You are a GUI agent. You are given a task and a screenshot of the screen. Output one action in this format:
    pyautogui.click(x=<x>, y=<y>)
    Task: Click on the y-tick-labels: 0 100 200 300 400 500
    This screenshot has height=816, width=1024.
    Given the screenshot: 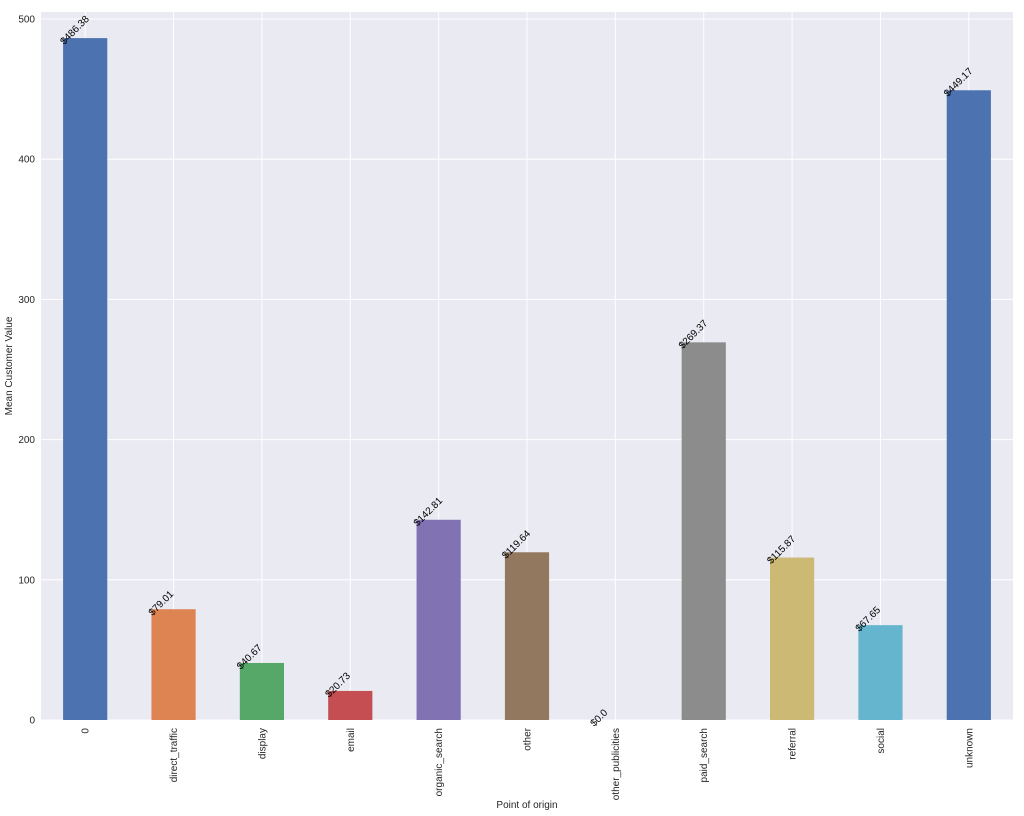 What is the action you would take?
    pyautogui.click(x=26, y=371)
    